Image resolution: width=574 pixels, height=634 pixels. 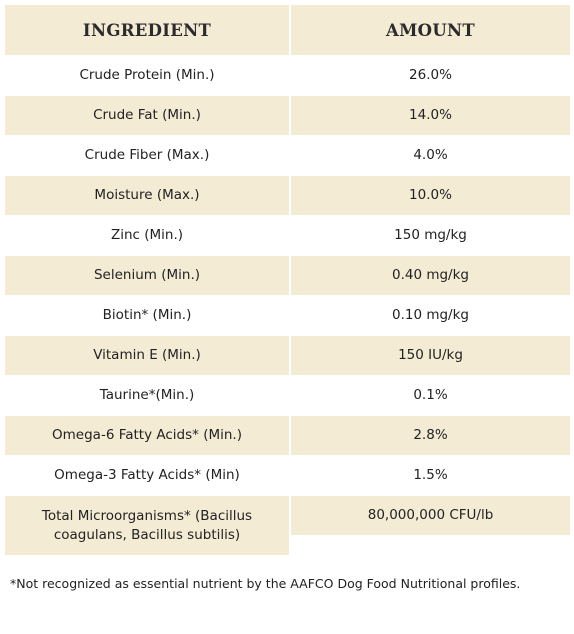 I want to click on header-cell: INGREDIENT, so click(x=147, y=30).